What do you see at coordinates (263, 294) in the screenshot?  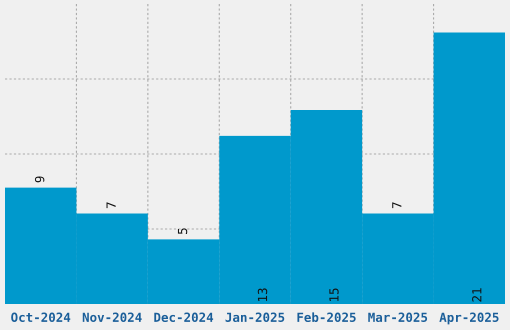 I see `data-label: 13` at bounding box center [263, 294].